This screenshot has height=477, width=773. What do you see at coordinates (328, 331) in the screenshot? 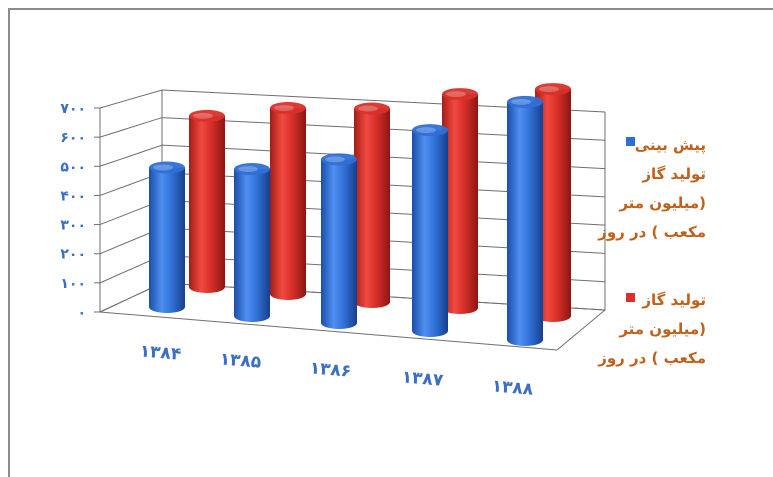
I see `floor-front-edge` at bounding box center [328, 331].